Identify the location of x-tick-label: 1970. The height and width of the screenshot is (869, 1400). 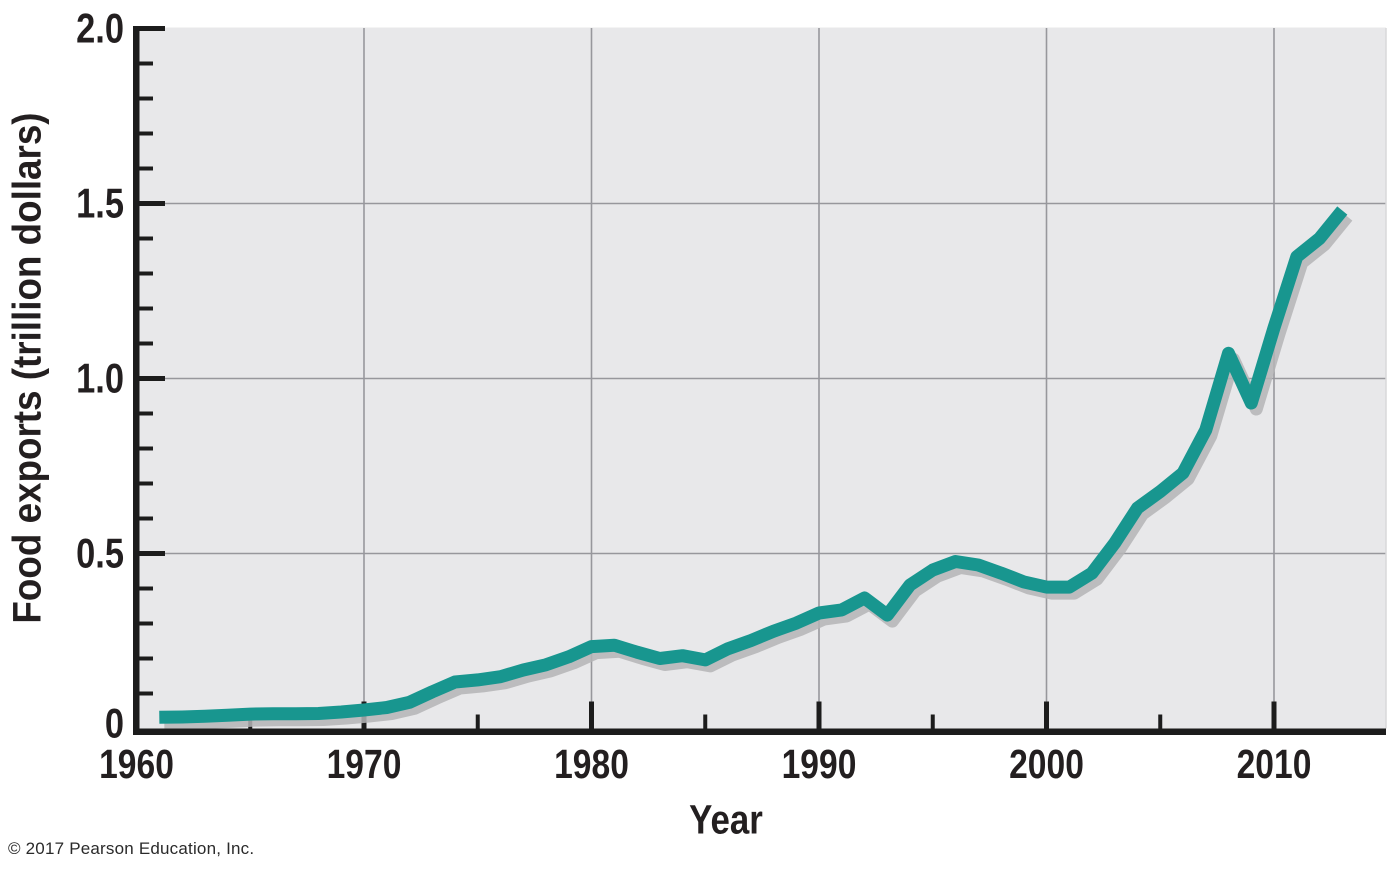
(364, 764).